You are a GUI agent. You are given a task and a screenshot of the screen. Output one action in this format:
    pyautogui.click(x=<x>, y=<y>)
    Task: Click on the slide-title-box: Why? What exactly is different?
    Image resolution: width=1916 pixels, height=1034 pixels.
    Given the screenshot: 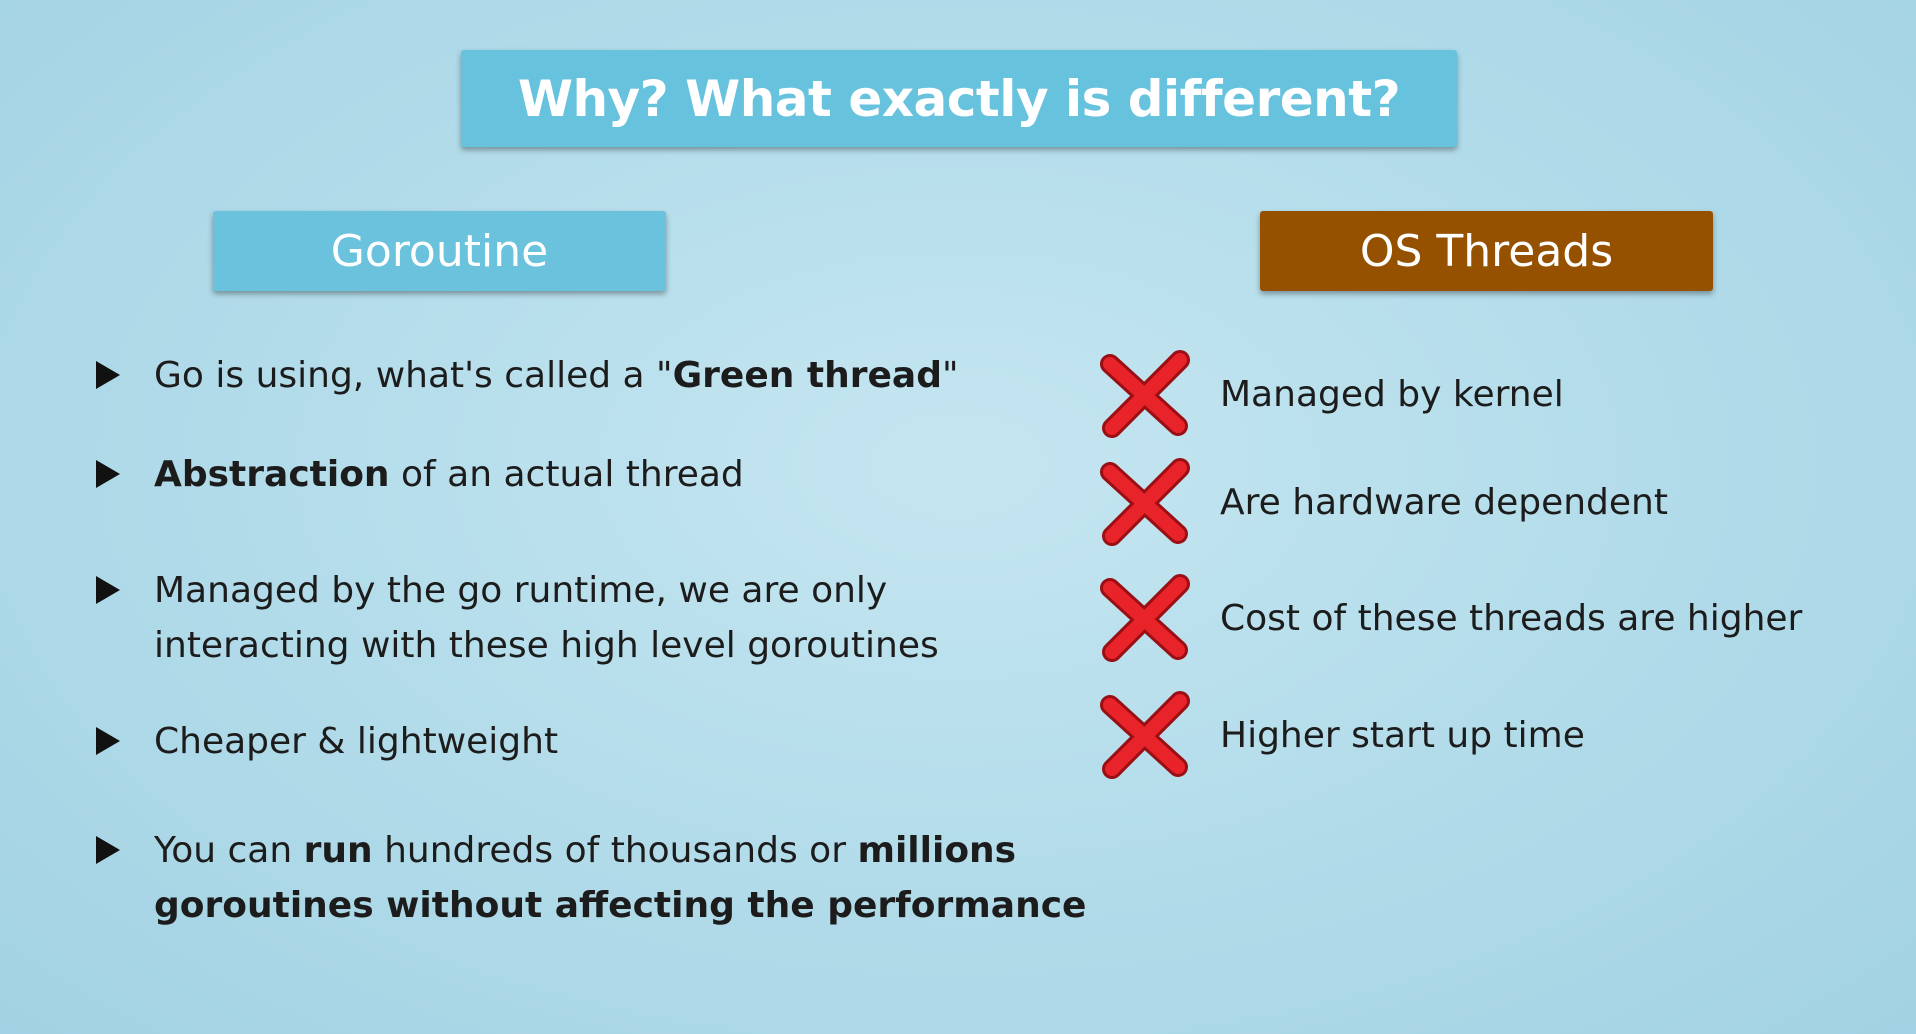 What is the action you would take?
    pyautogui.click(x=959, y=98)
    